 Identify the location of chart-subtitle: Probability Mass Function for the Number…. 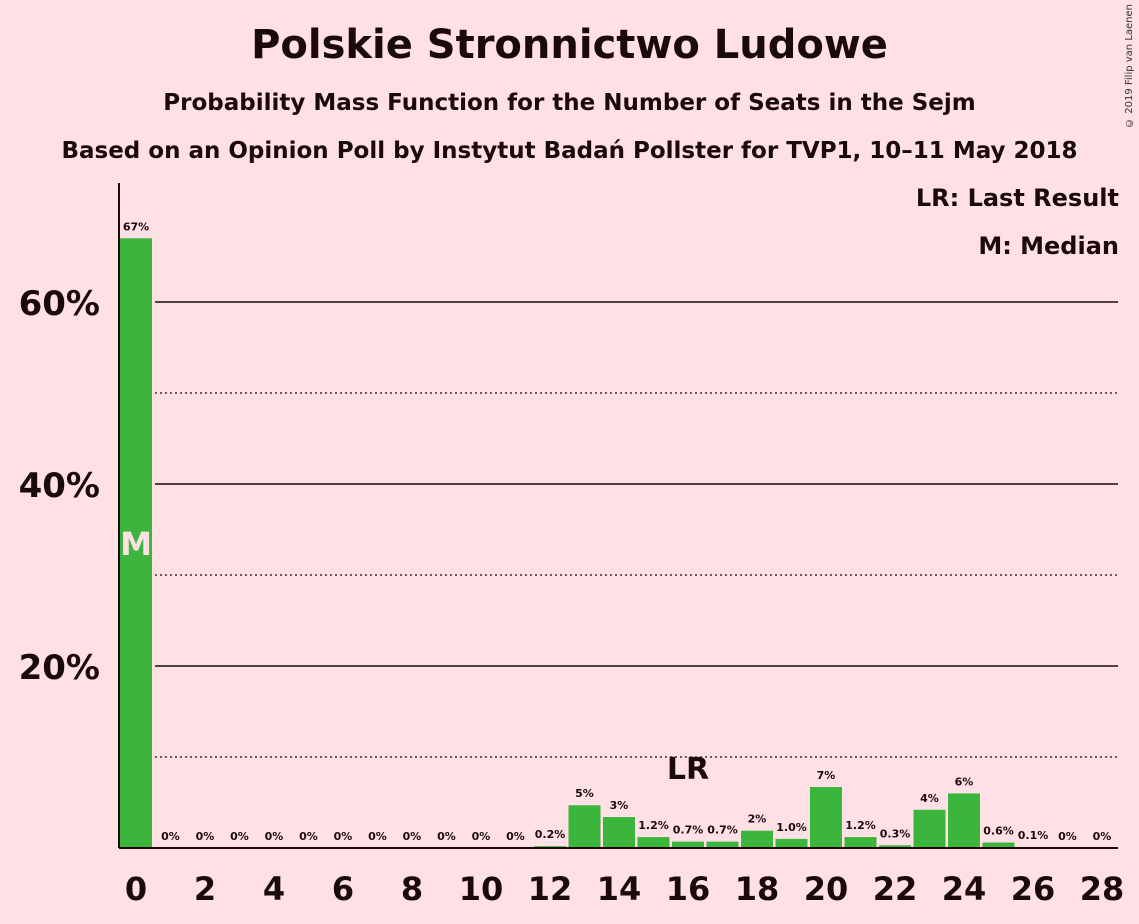
(569, 103).